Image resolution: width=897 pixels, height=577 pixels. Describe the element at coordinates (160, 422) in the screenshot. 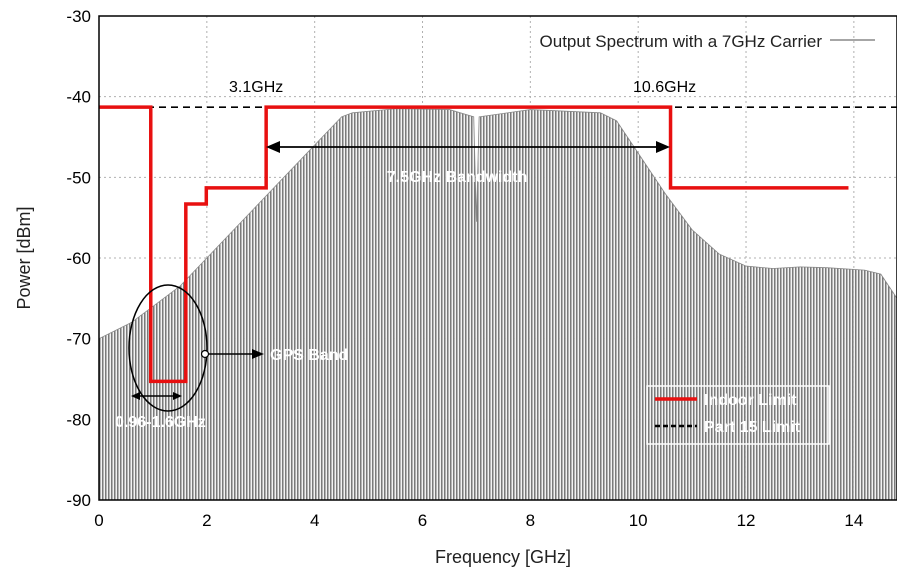

I see `annotation-gps-range: 0.96-1.6GHz` at that location.